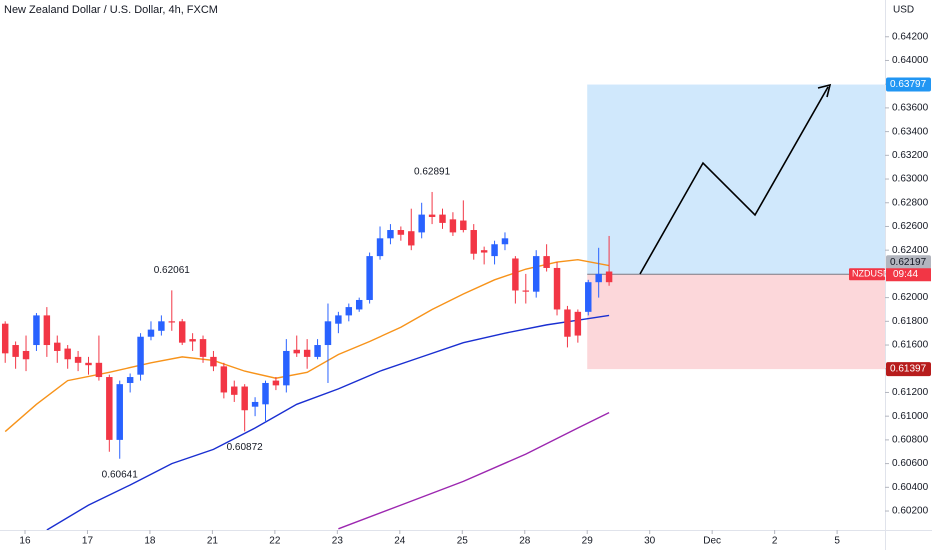  Describe the element at coordinates (910, 108) in the screenshot. I see `y-tick-label: 0.63600` at that location.